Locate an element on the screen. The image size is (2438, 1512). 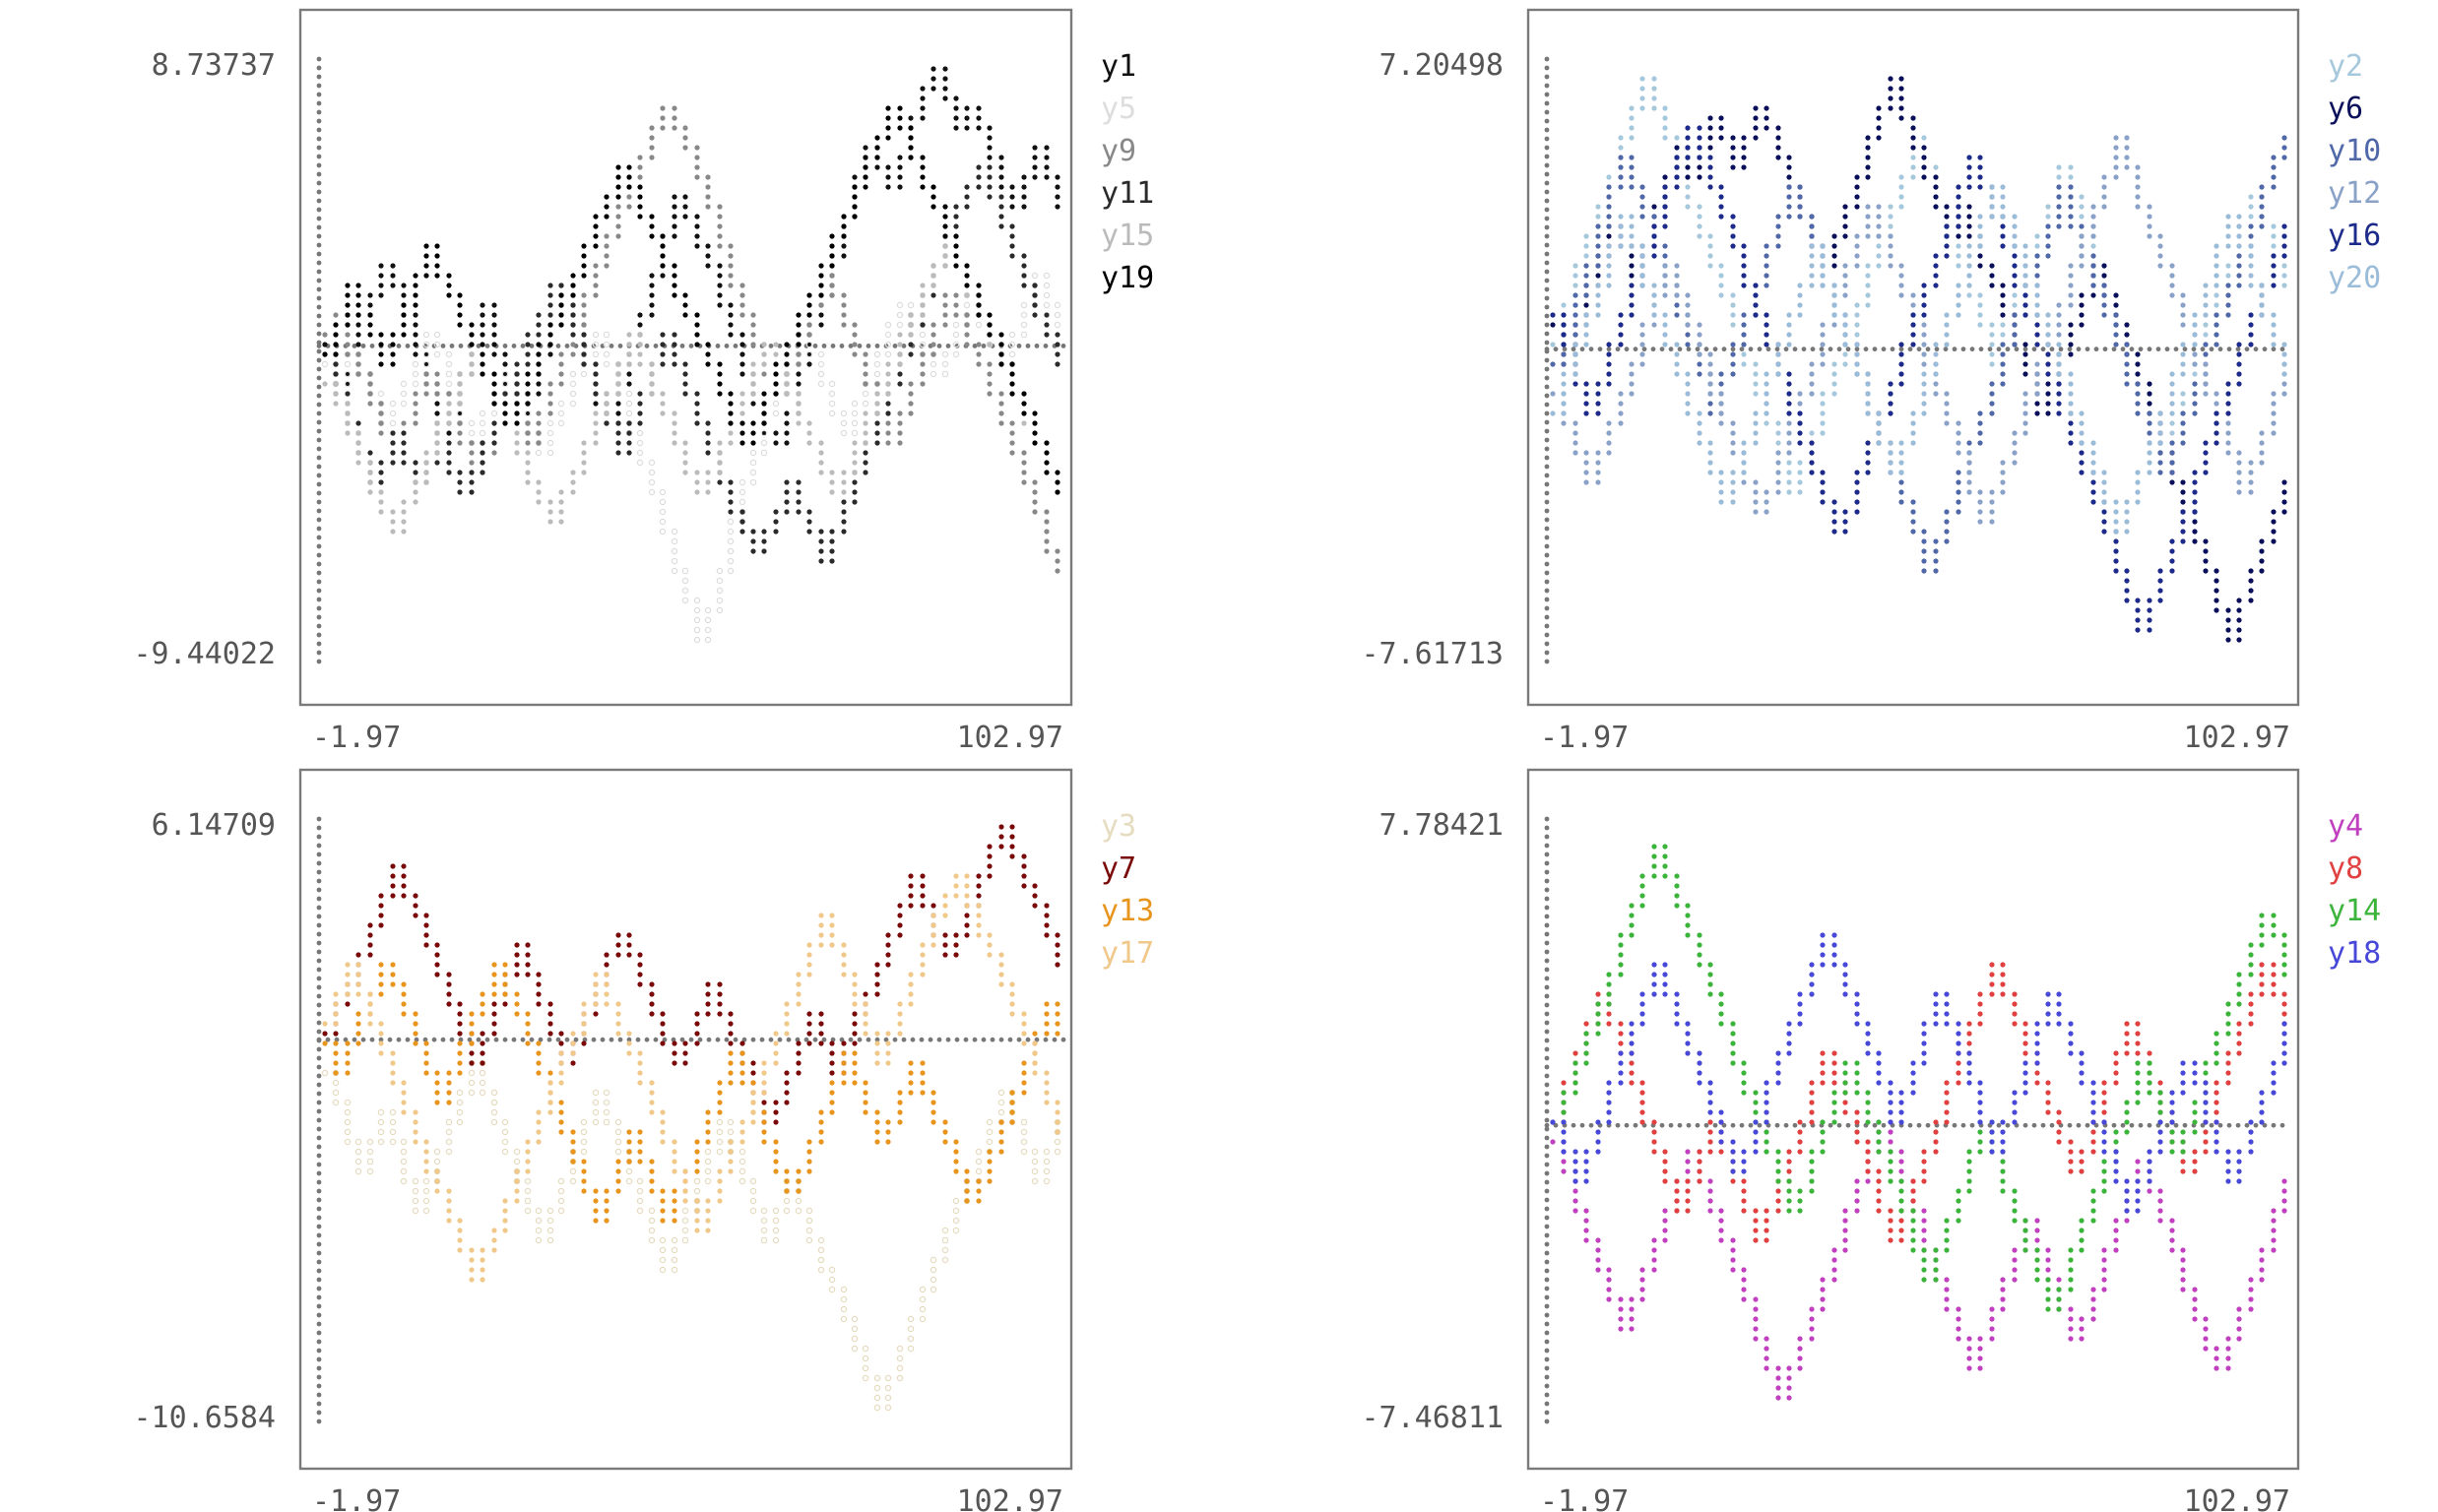
legend-entry-y20: y20 is located at coordinates (2354, 278).